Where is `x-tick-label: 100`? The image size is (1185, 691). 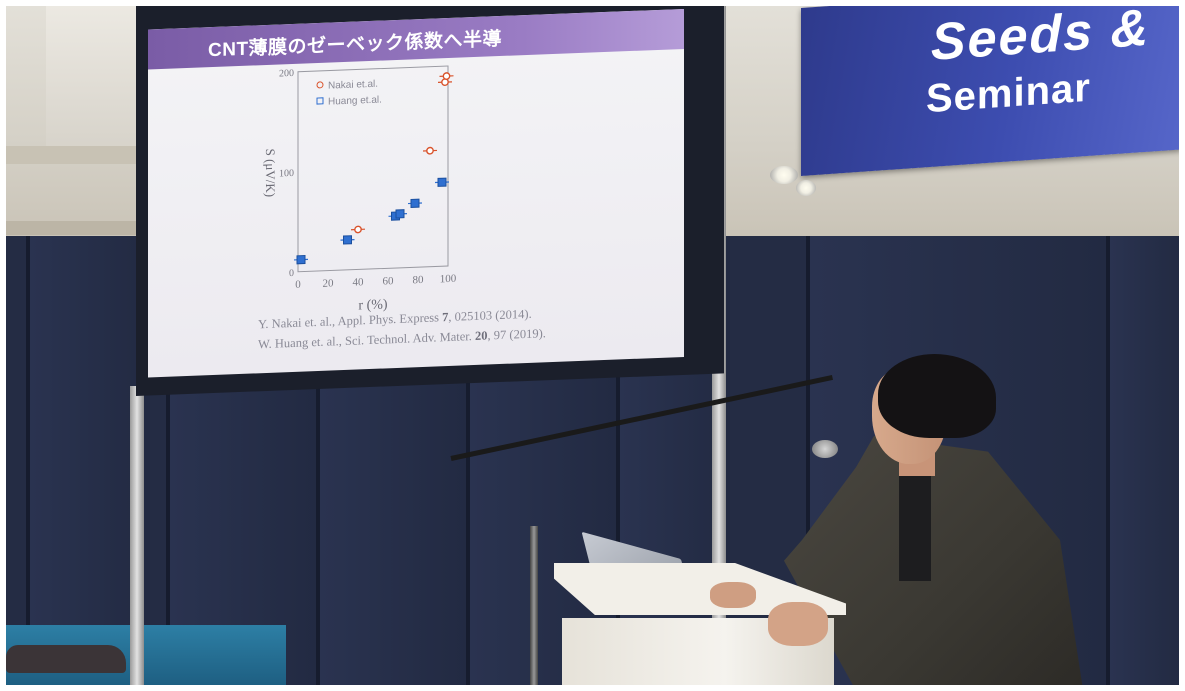 x-tick-label: 100 is located at coordinates (448, 279).